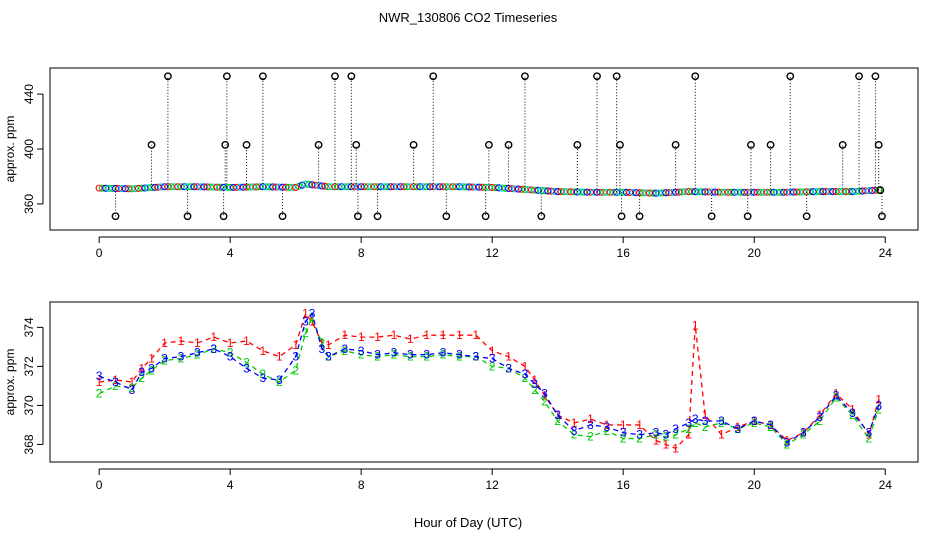 Image resolution: width=936 pixels, height=540 pixels. Describe the element at coordinates (886, 485) in the screenshot. I see `x-tick-label: 24` at that location.